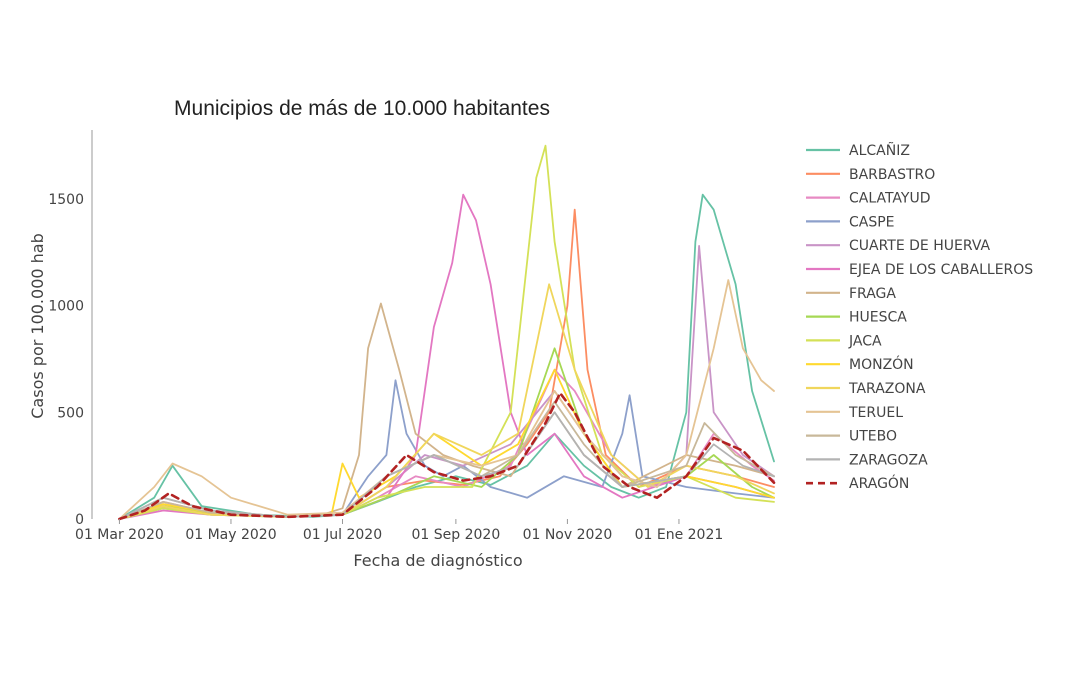 The image size is (1080, 675). What do you see at coordinates (865, 341) in the screenshot?
I see `legend-item-label: JACA` at bounding box center [865, 341].